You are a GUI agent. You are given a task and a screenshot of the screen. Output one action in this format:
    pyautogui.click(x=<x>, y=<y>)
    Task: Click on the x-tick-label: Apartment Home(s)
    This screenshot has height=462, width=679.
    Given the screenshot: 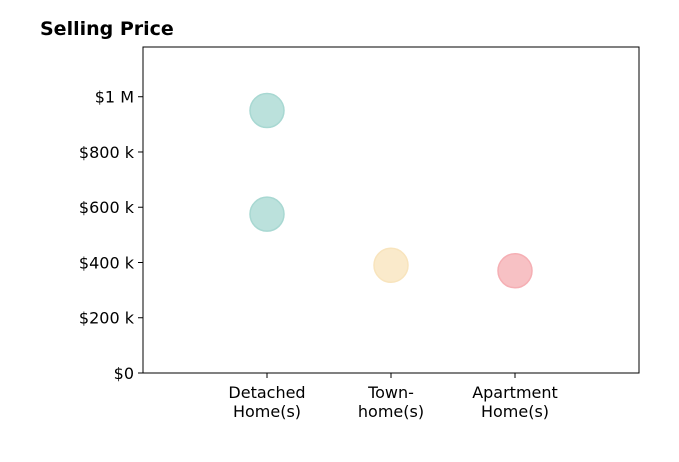 What is the action you would take?
    pyautogui.click(x=515, y=402)
    